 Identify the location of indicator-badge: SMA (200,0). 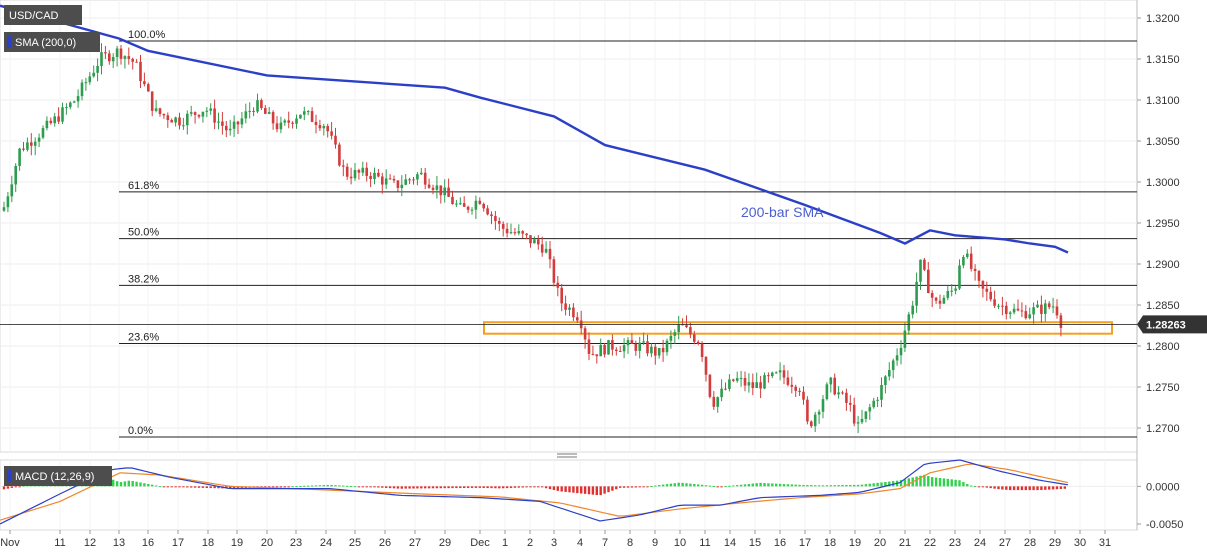
(52, 42).